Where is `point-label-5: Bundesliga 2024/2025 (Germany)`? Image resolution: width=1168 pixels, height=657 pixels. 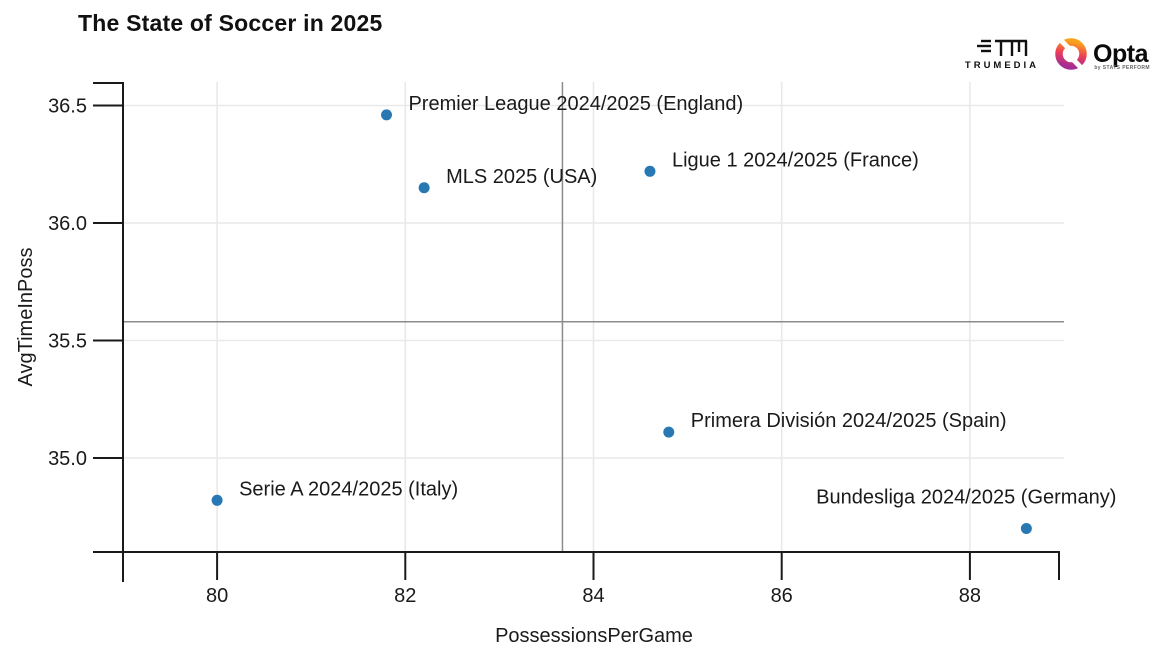 point-label-5: Bundesliga 2024/2025 (Germany) is located at coordinates (966, 498).